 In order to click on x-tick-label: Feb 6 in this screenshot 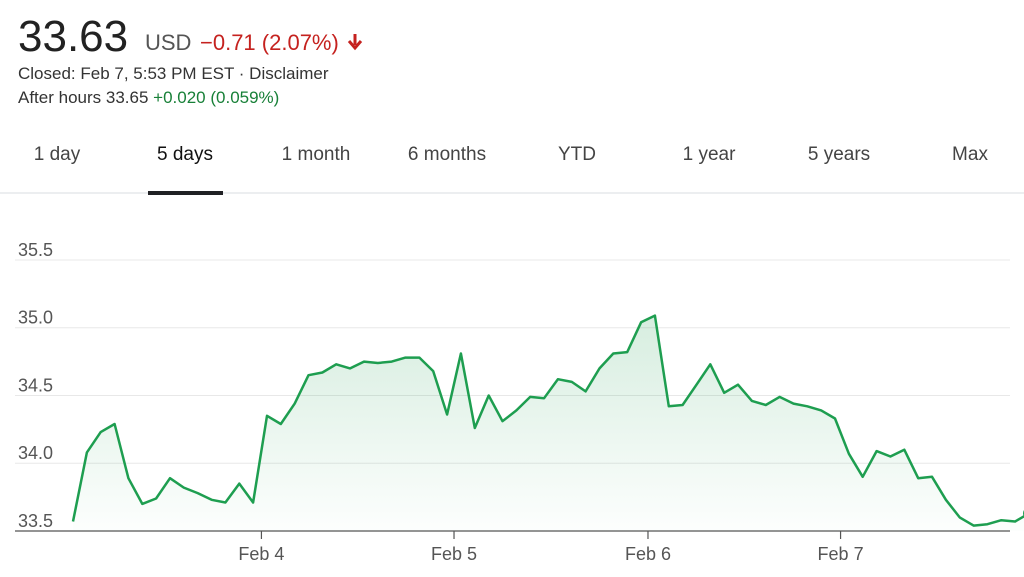, I will do `click(648, 554)`.